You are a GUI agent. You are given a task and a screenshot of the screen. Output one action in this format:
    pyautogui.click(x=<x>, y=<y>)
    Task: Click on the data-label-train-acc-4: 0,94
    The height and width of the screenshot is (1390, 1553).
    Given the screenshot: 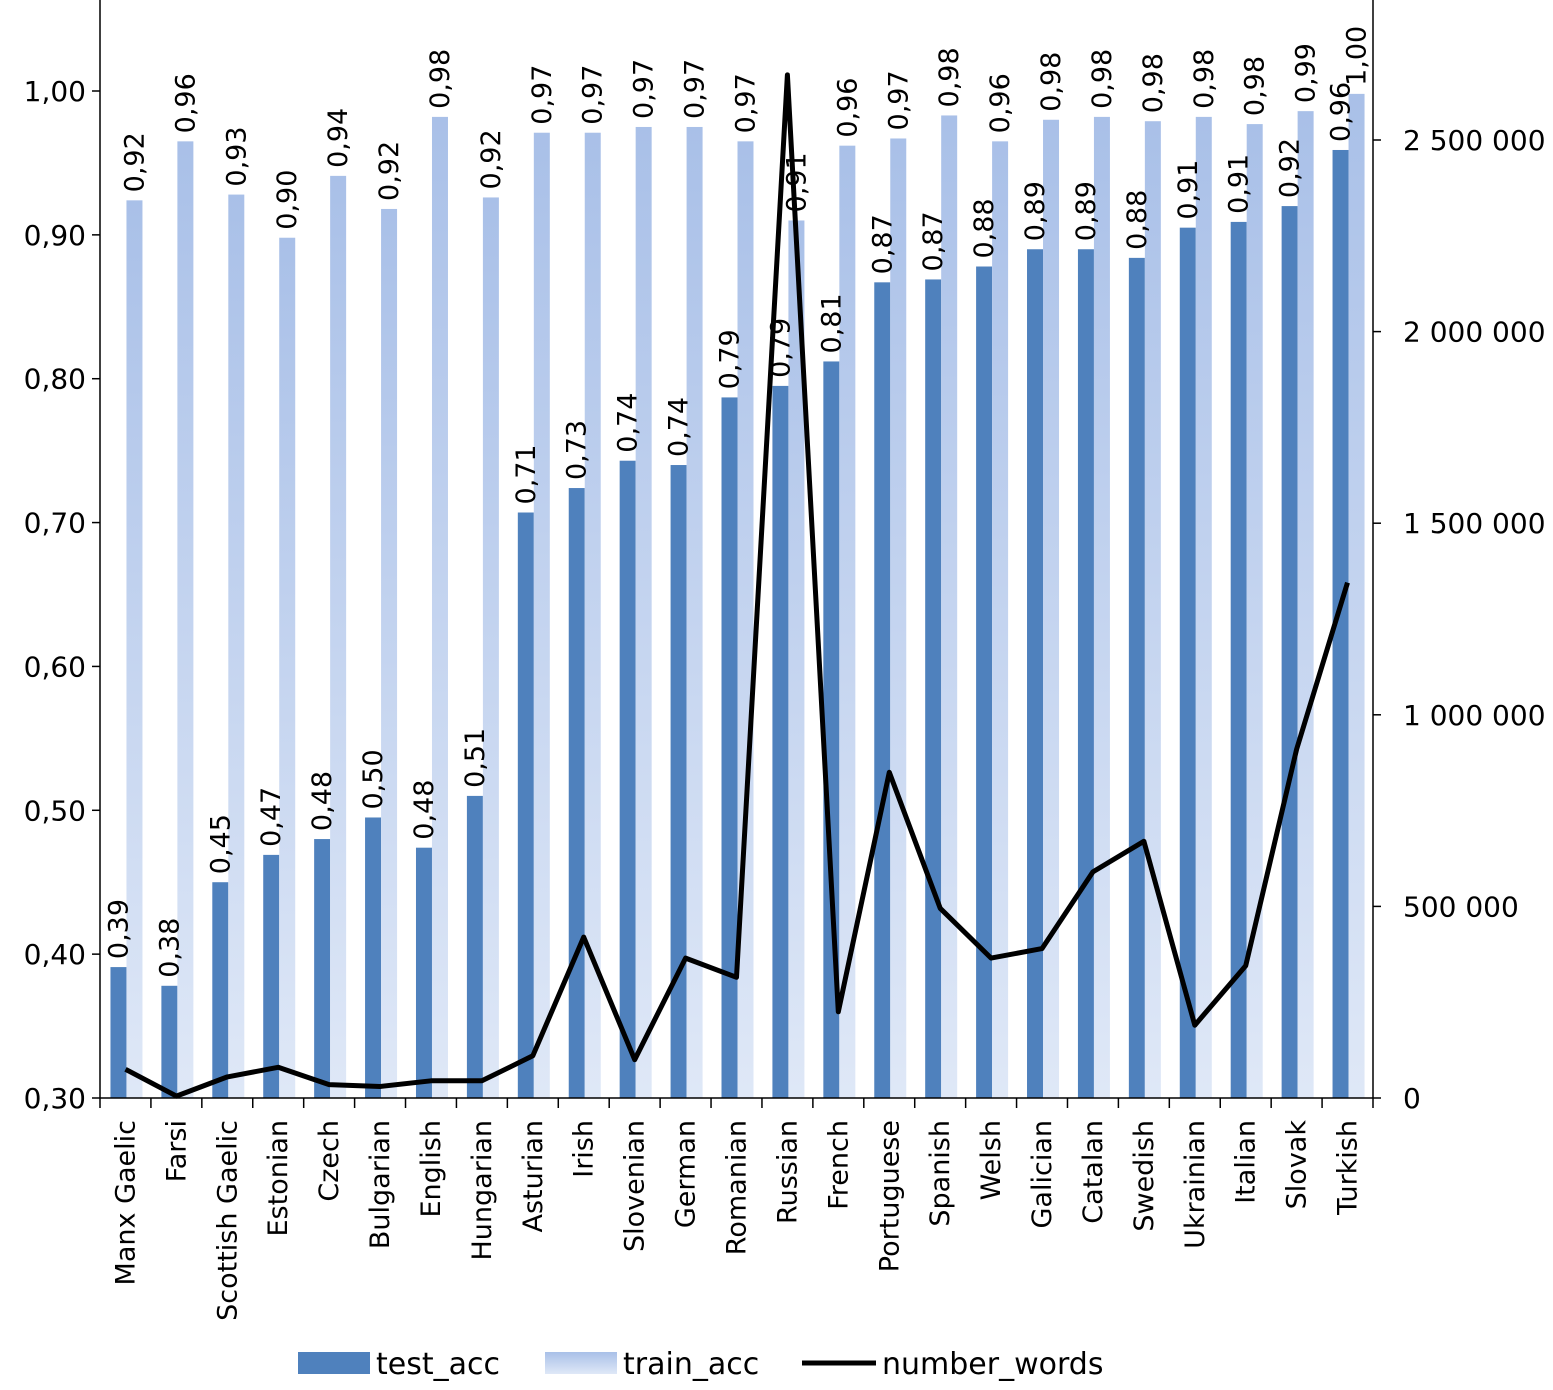 What is the action you would take?
    pyautogui.click(x=338, y=138)
    